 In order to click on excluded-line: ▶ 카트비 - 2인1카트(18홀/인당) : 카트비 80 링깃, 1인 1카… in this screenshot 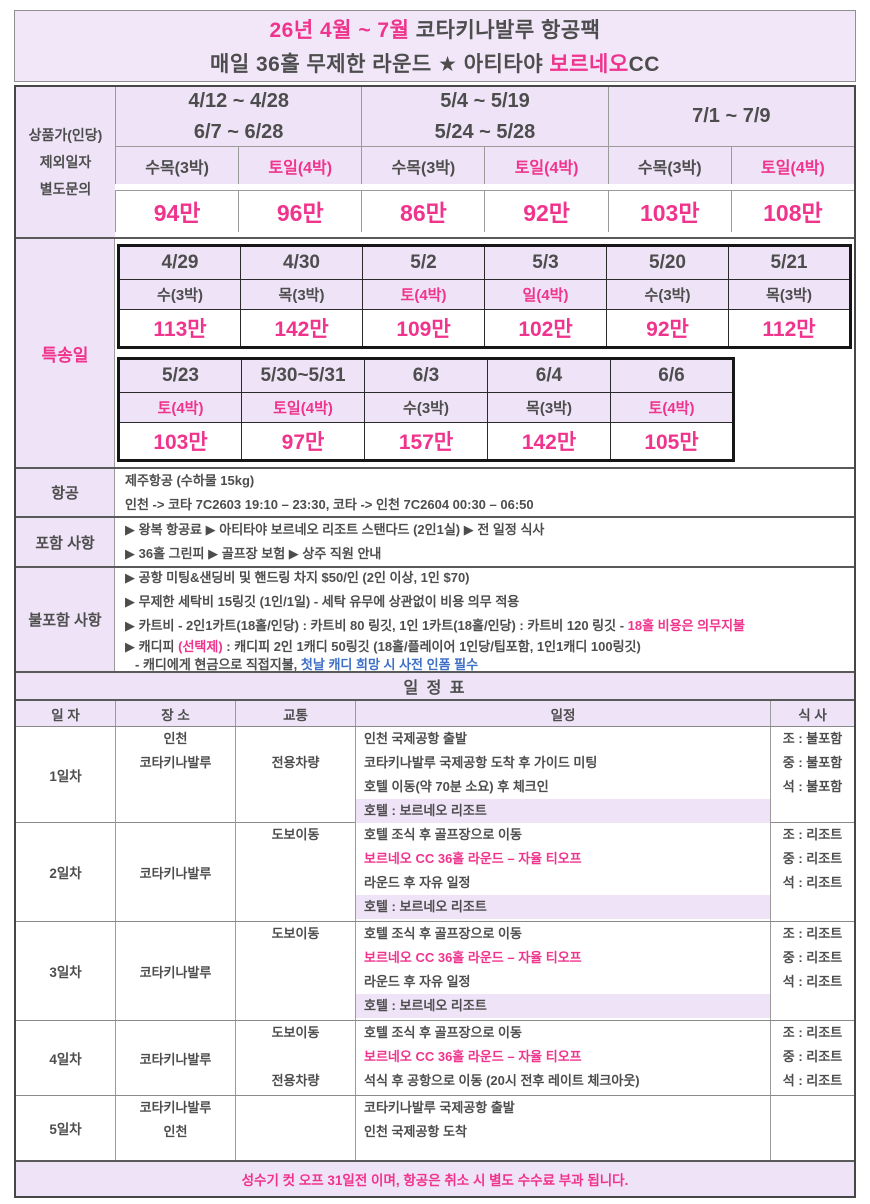, I will do `click(435, 625)`.